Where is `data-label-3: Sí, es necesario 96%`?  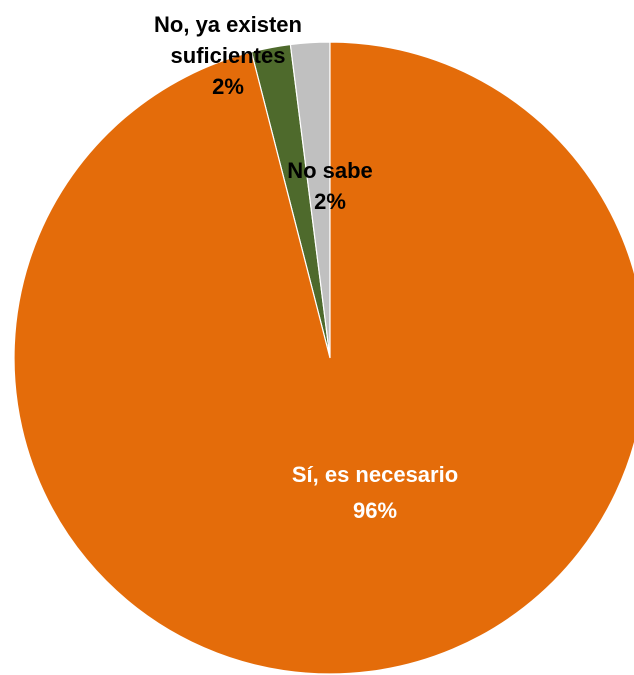 data-label-3: Sí, es necesario 96% is located at coordinates (375, 492).